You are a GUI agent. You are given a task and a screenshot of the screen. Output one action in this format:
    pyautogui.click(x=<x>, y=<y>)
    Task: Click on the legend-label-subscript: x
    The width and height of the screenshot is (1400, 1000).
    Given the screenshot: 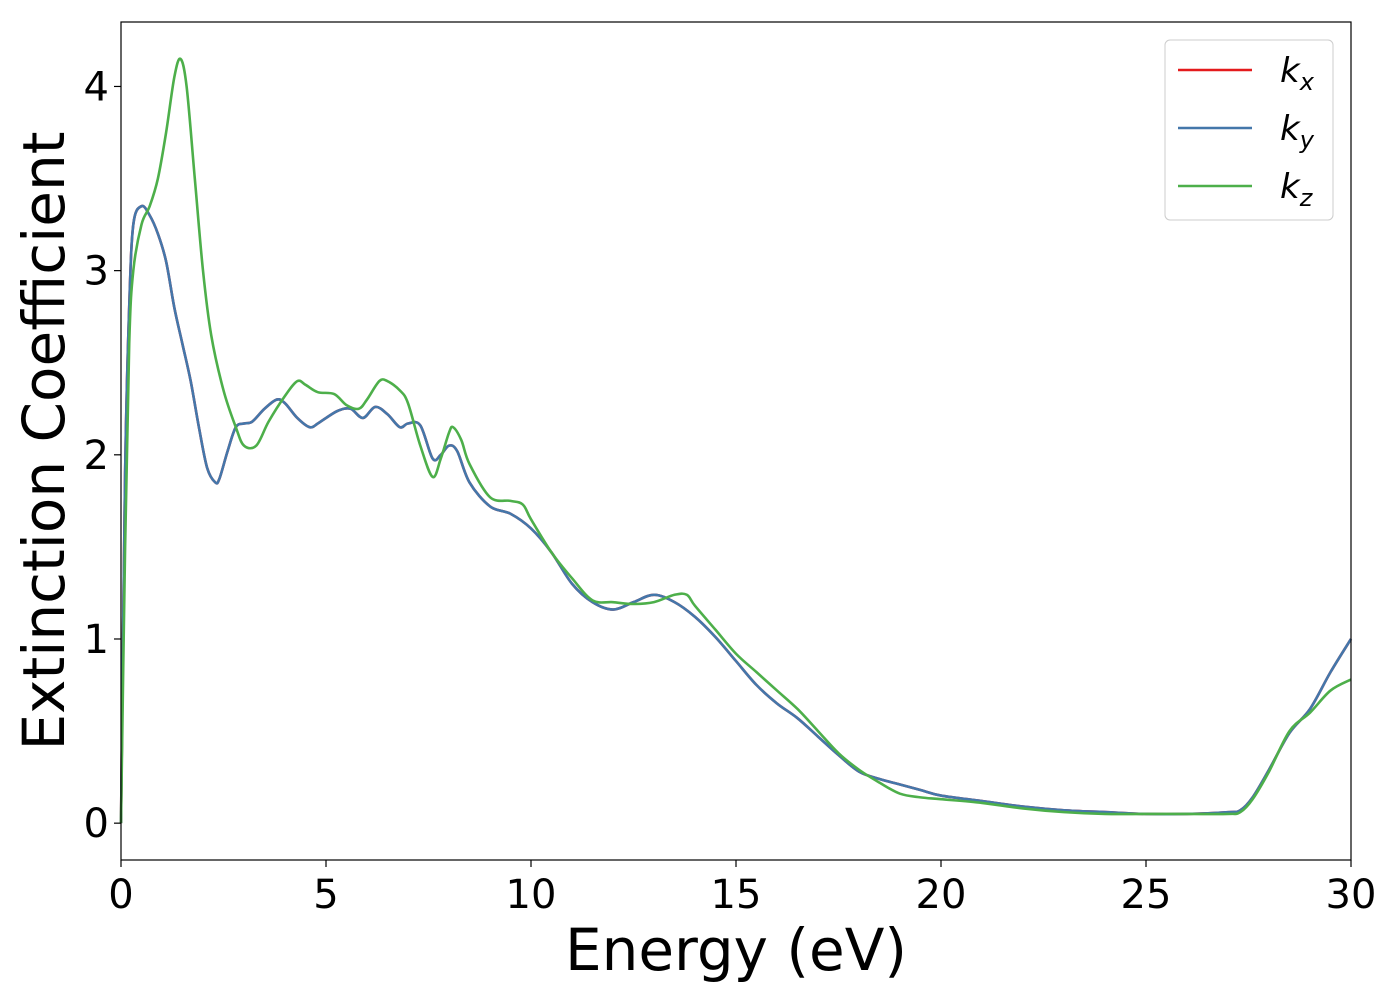 What is the action you would take?
    pyautogui.click(x=1307, y=82)
    